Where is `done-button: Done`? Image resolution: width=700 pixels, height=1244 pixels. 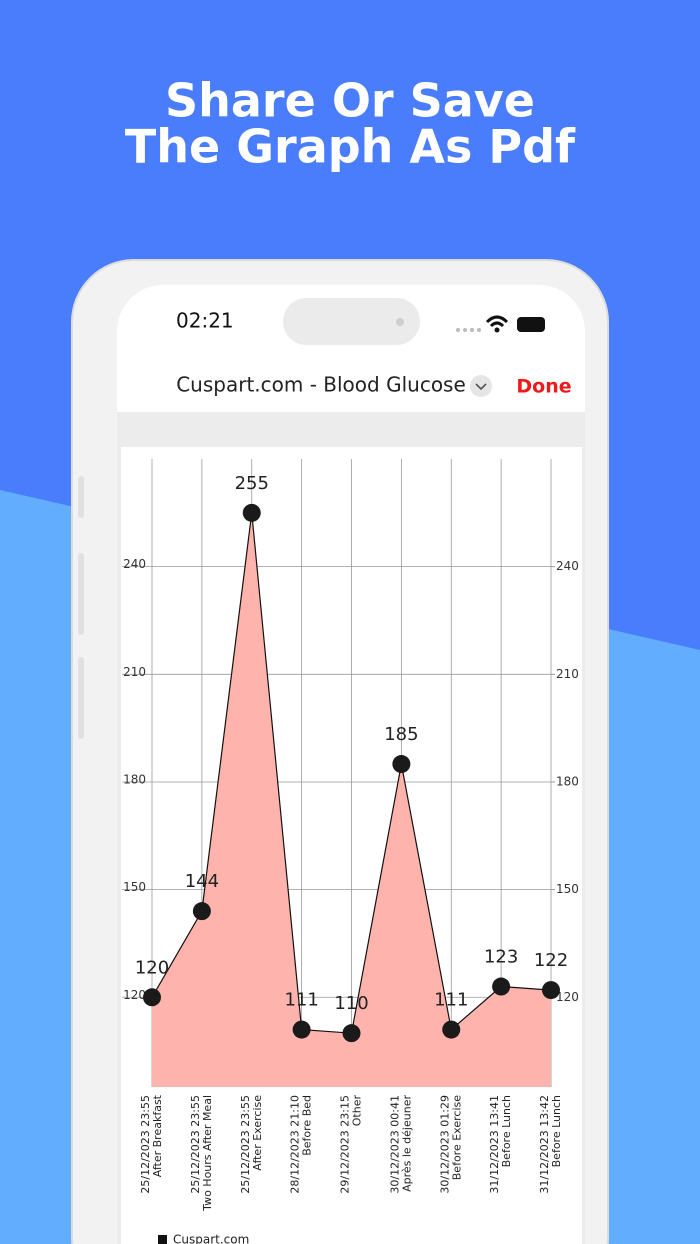
done-button: Done is located at coordinates (543, 387).